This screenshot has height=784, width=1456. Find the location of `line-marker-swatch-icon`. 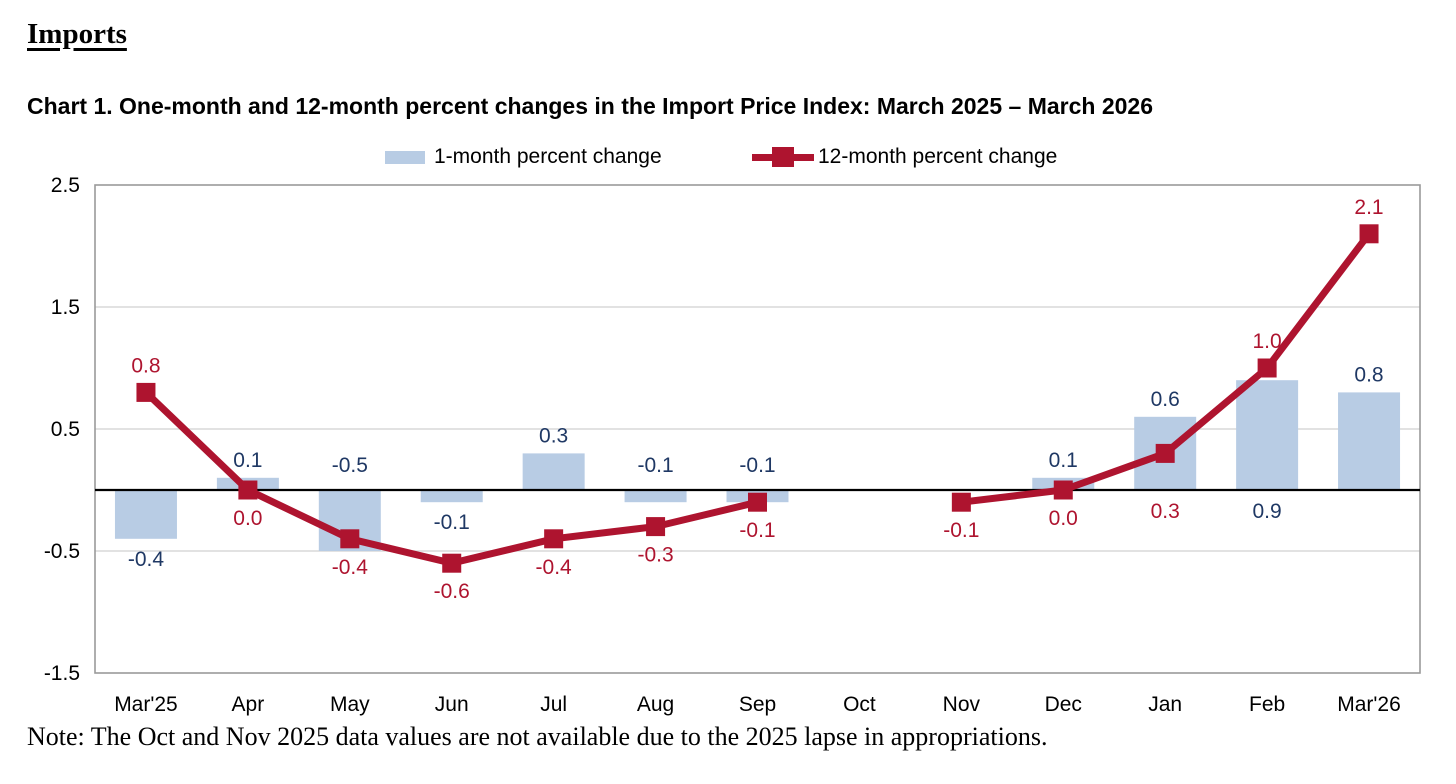

line-marker-swatch-icon is located at coordinates (783, 157).